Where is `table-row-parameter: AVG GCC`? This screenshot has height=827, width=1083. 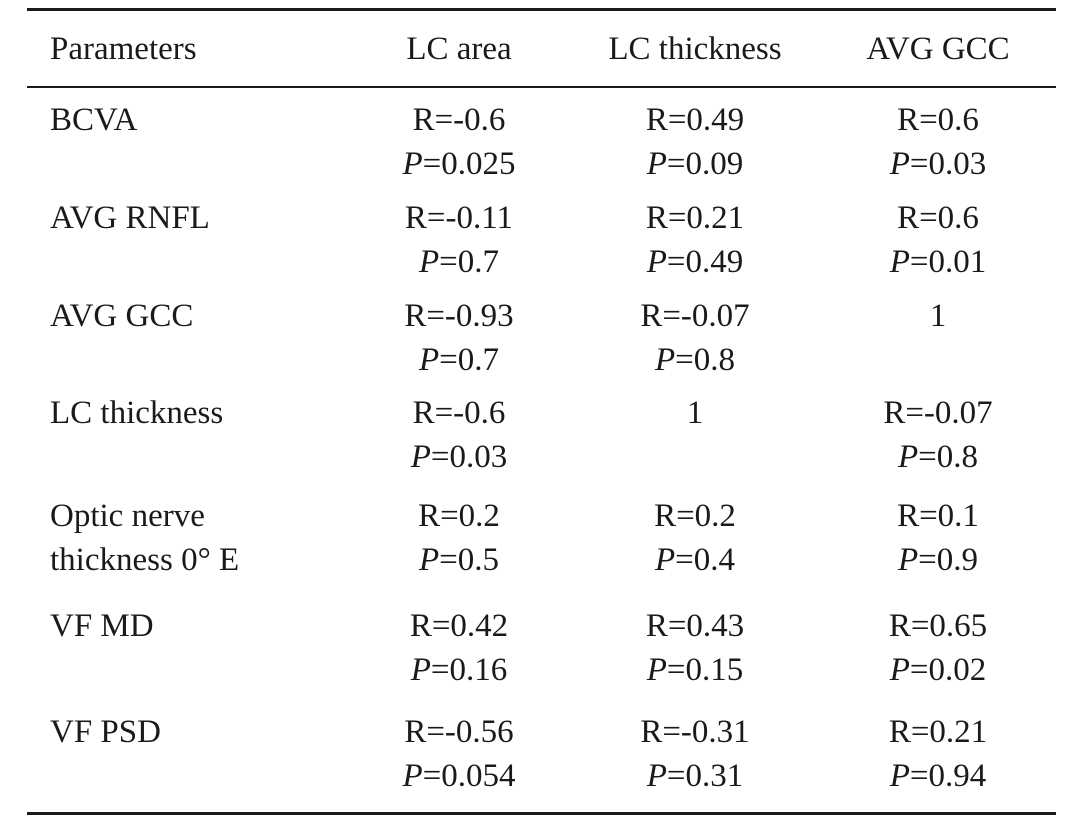
table-row-parameter: AVG GCC is located at coordinates (121, 316).